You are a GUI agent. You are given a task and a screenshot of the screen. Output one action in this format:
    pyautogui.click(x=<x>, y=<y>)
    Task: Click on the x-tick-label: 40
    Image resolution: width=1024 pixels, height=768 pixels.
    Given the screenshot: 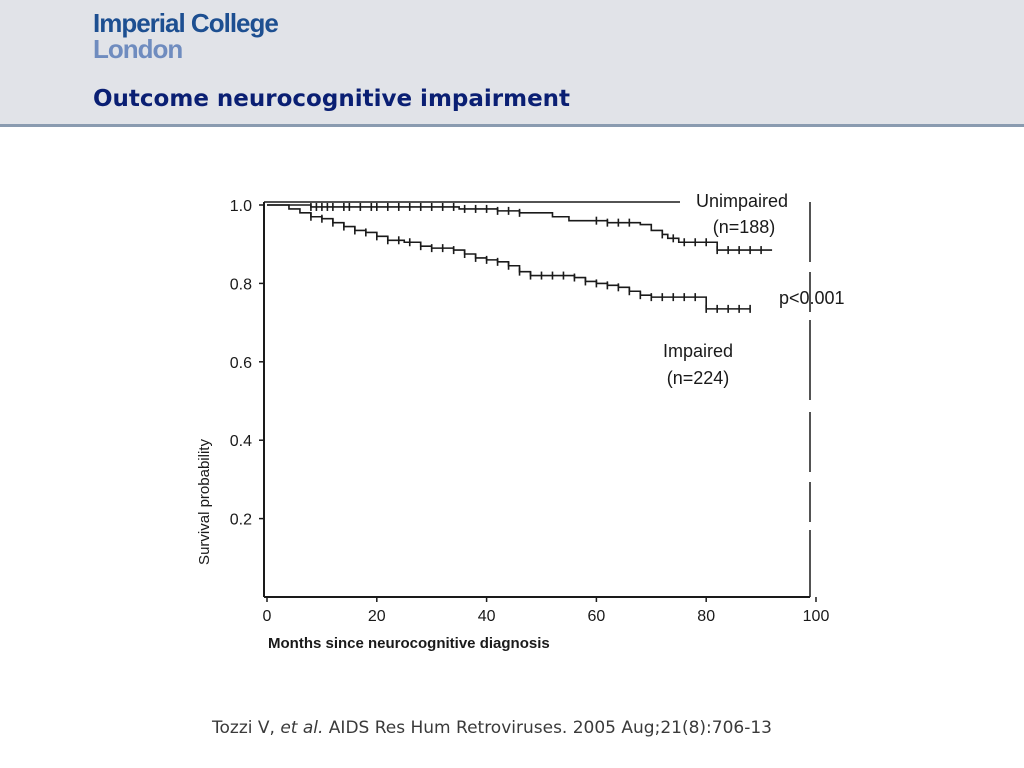 What is the action you would take?
    pyautogui.click(x=487, y=616)
    